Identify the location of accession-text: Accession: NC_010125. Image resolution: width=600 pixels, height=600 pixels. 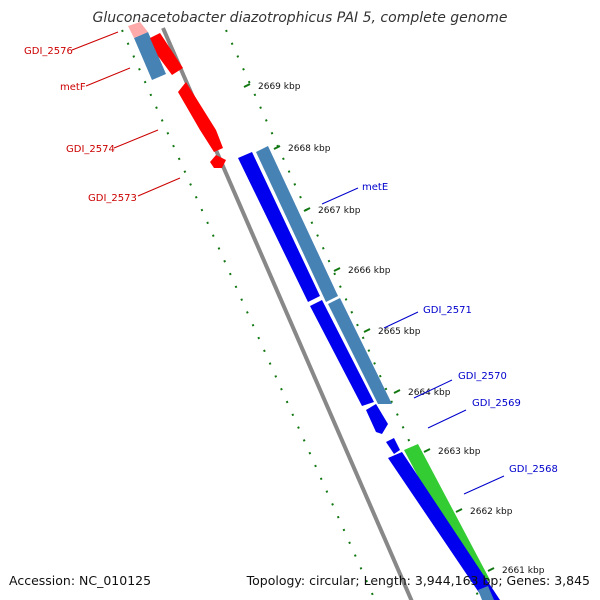
(80, 580).